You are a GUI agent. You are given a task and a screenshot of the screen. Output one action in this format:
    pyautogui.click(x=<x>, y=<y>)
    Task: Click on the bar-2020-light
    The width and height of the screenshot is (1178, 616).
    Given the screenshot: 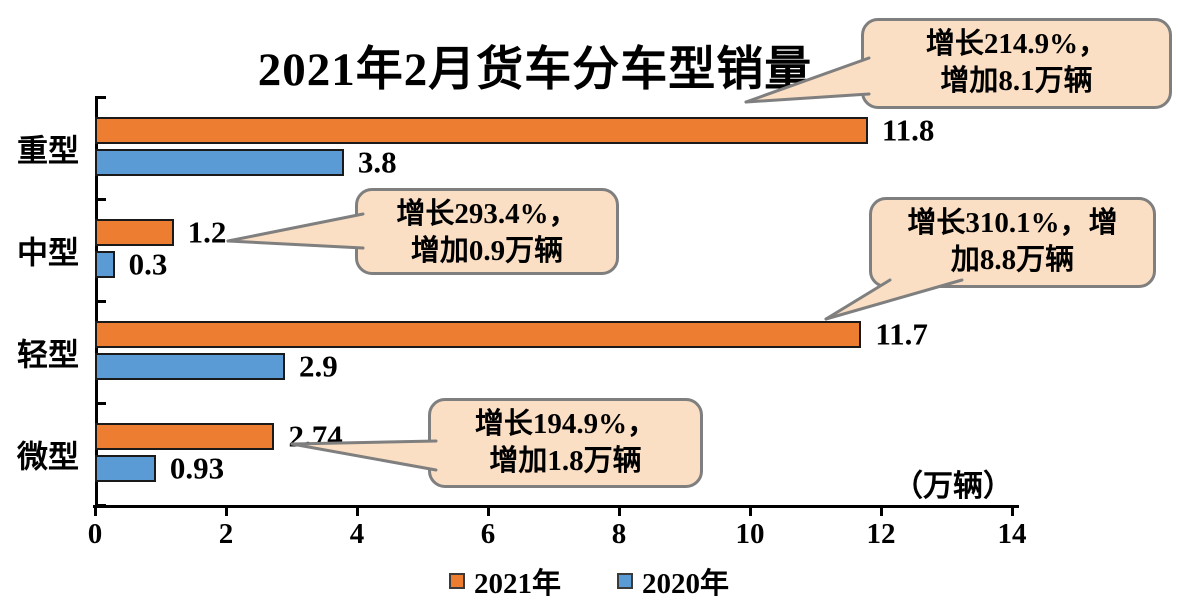 What is the action you would take?
    pyautogui.click(x=190, y=366)
    